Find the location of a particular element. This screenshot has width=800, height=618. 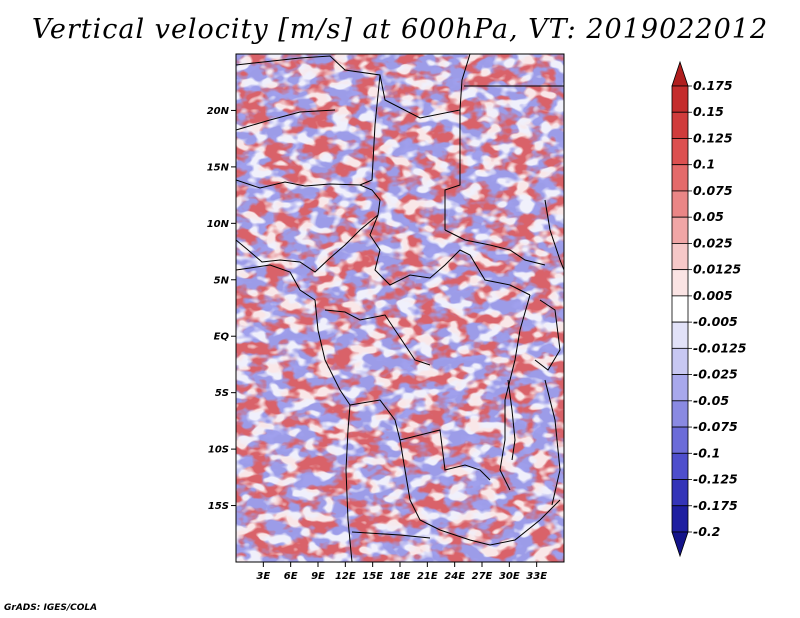

border-niger-chad is located at coordinates (370, 130).